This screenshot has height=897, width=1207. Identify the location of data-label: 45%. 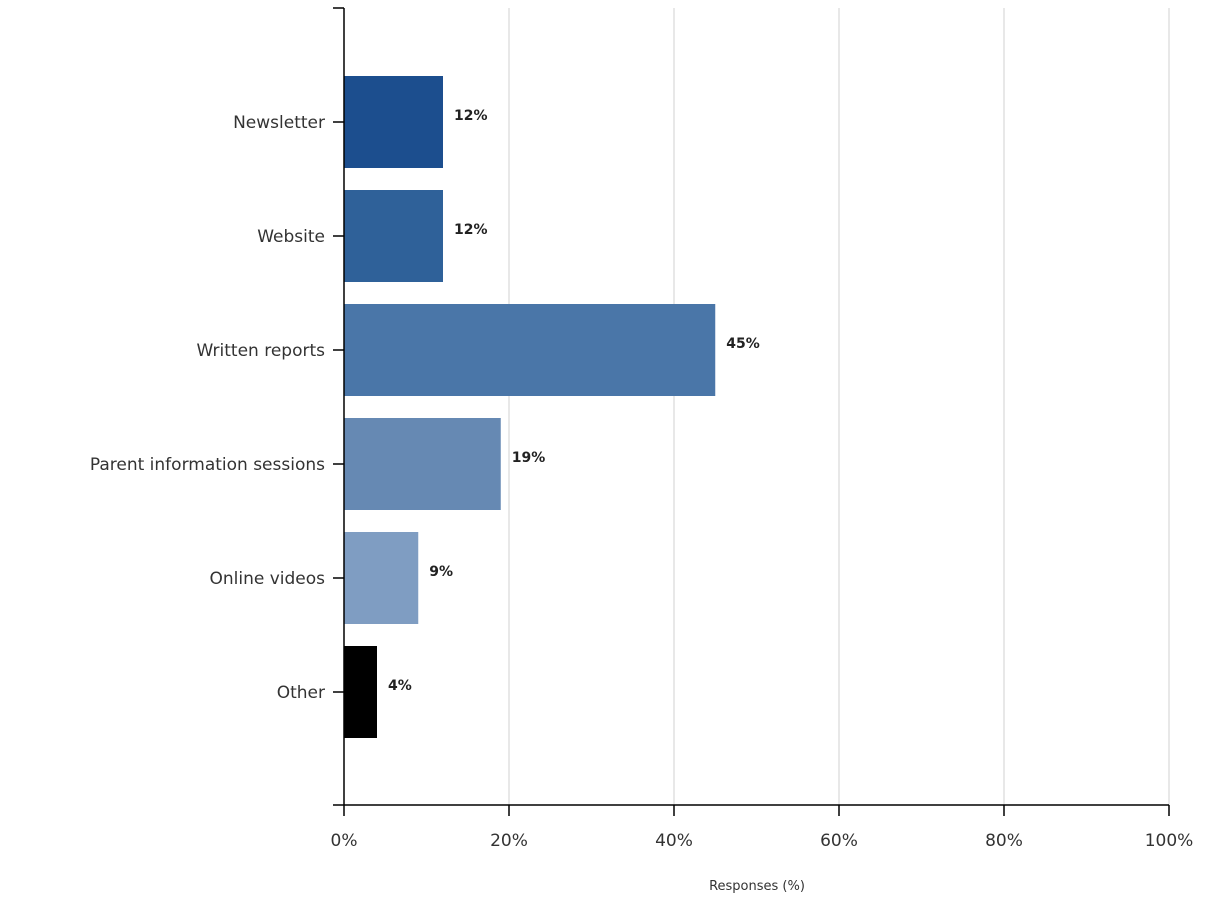
(743, 344).